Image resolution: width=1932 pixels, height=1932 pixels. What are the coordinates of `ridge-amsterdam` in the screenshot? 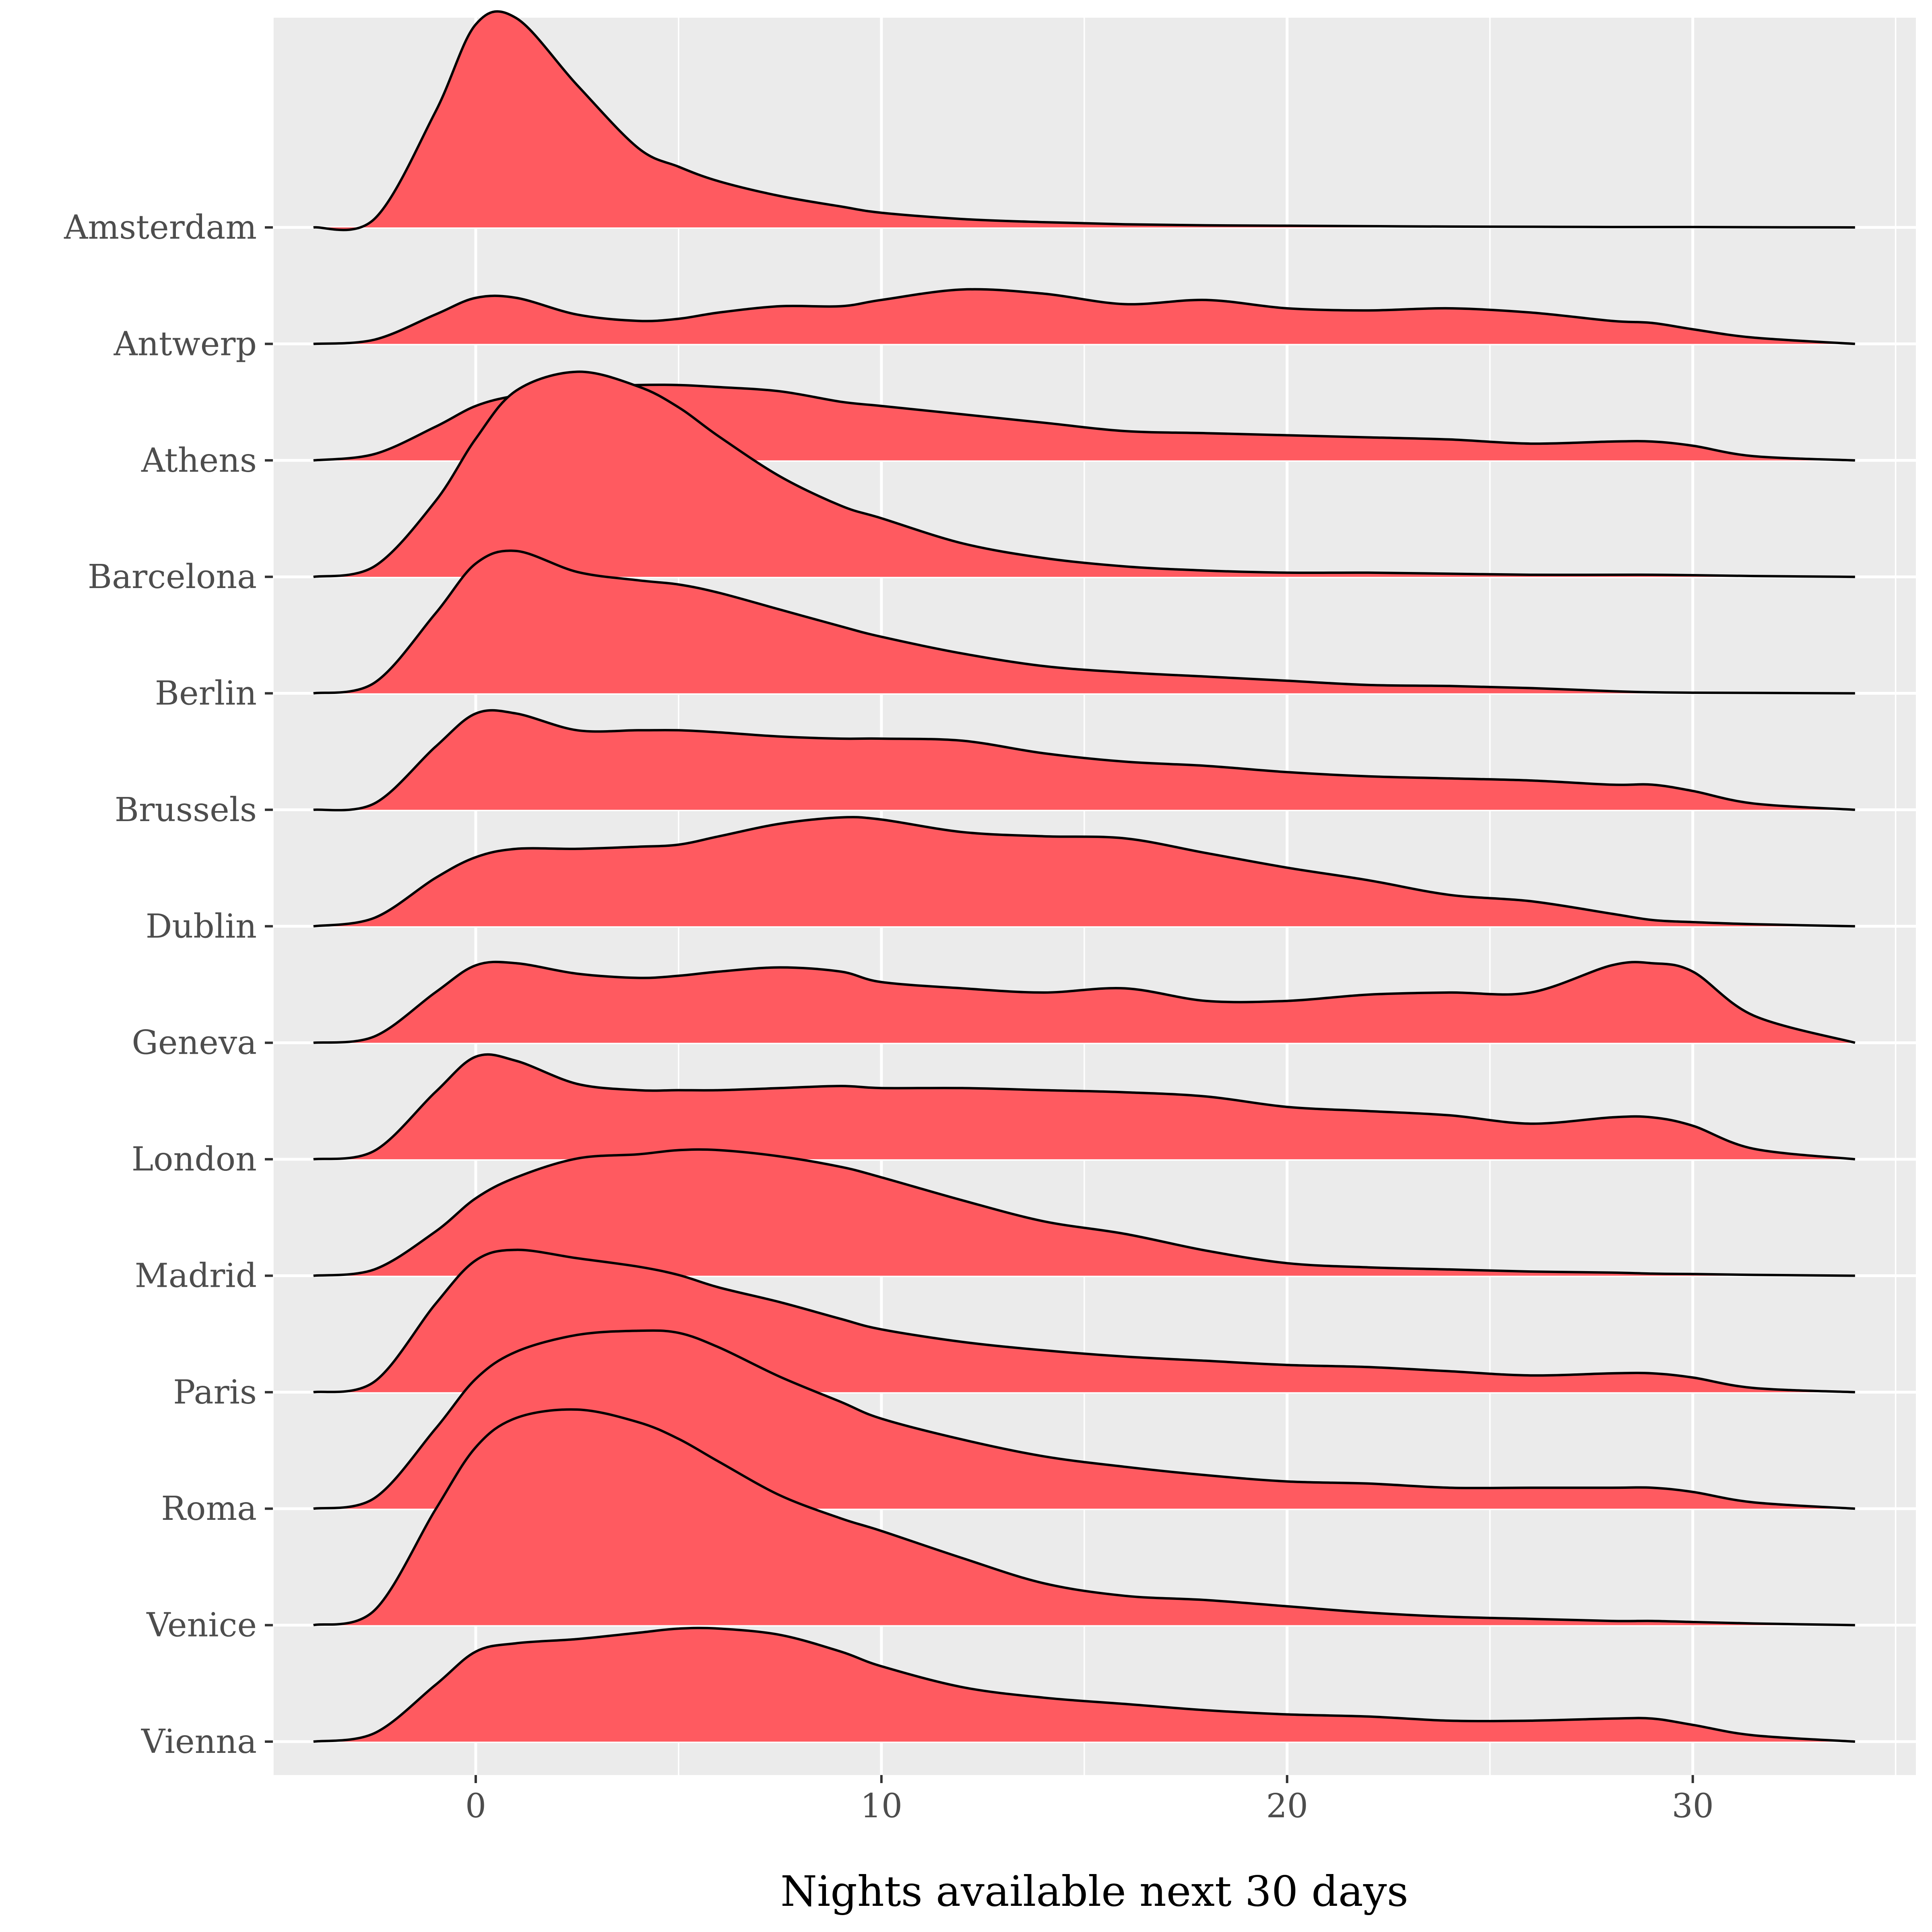 It's located at (1084, 121).